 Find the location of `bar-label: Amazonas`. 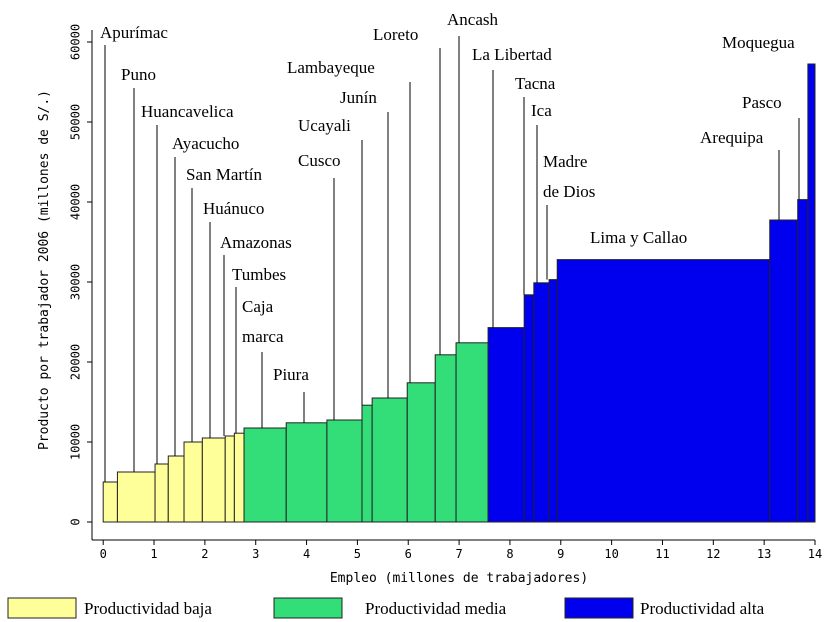

bar-label: Amazonas is located at coordinates (256, 242).